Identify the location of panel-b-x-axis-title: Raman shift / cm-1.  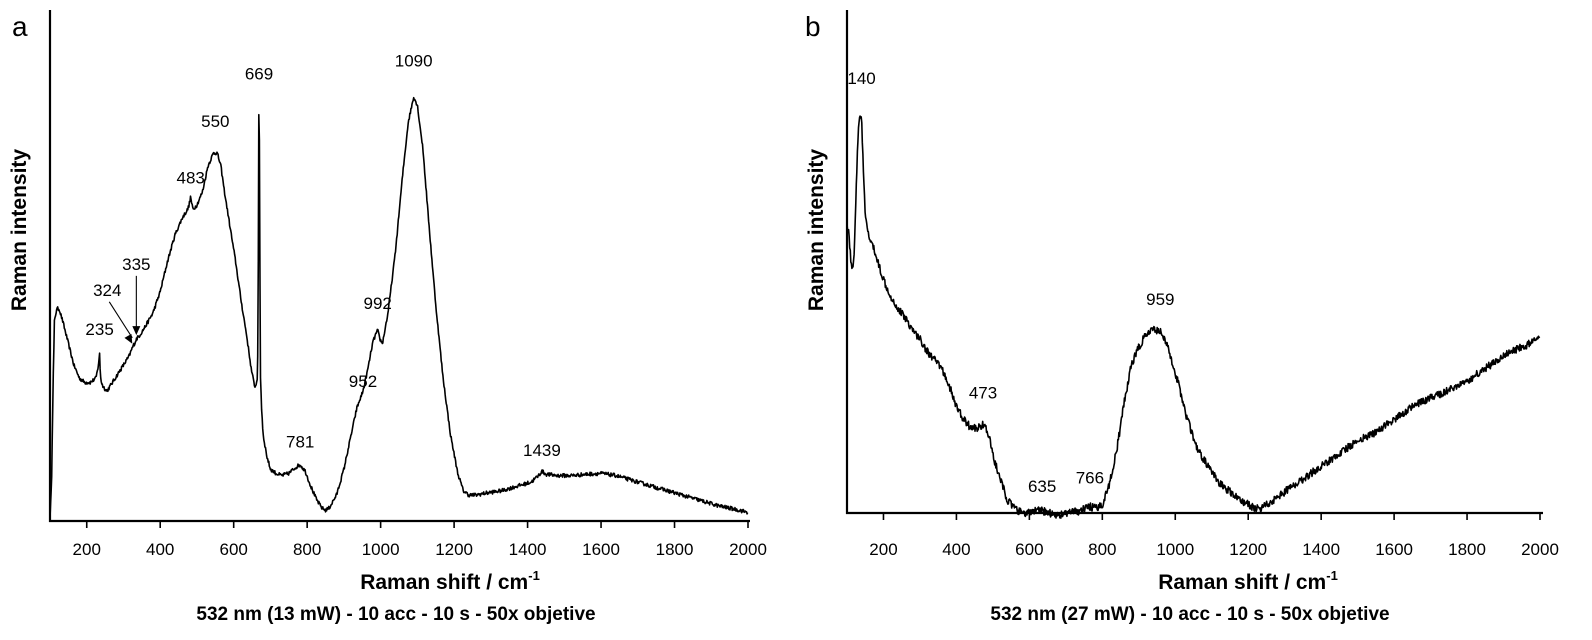
(1248, 581).